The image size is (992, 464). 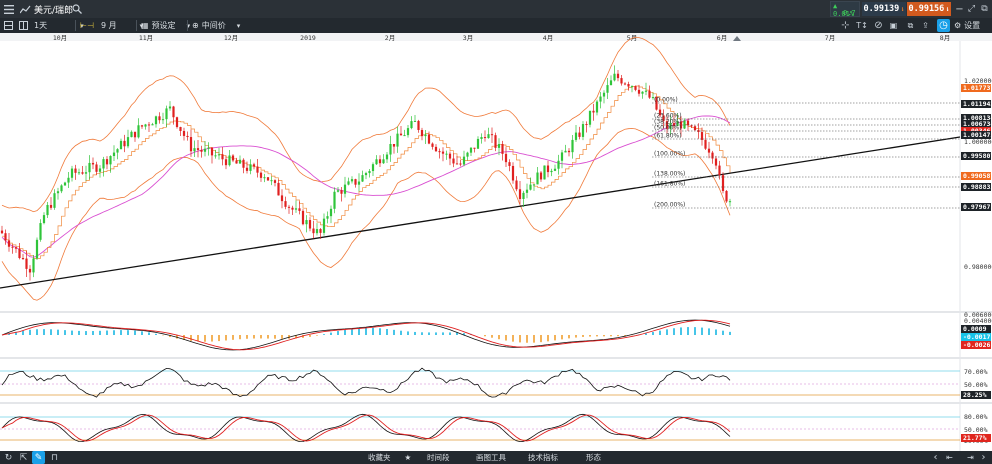 I want to click on text-tool-icon: T↕, so click(x=862, y=25).